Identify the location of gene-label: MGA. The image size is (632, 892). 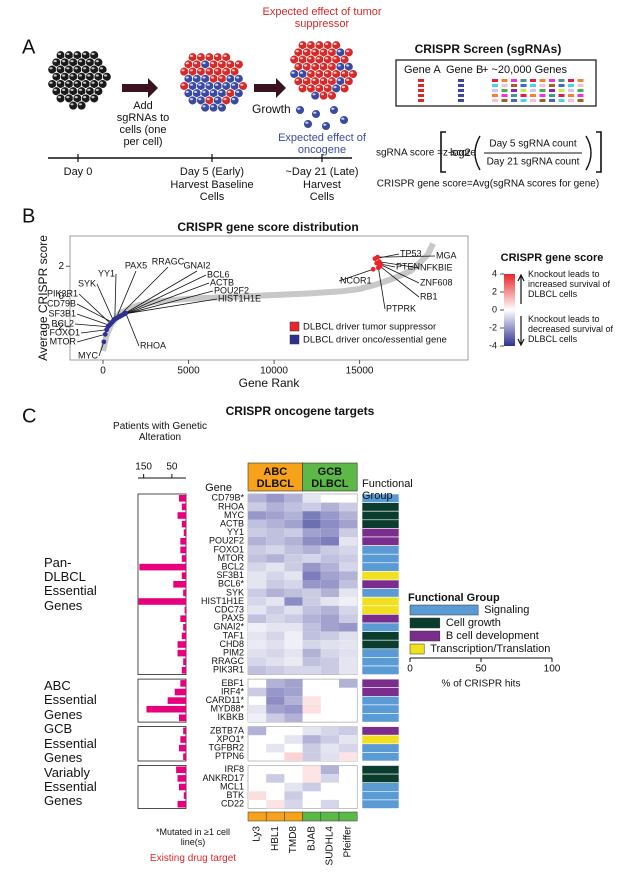
(446, 255).